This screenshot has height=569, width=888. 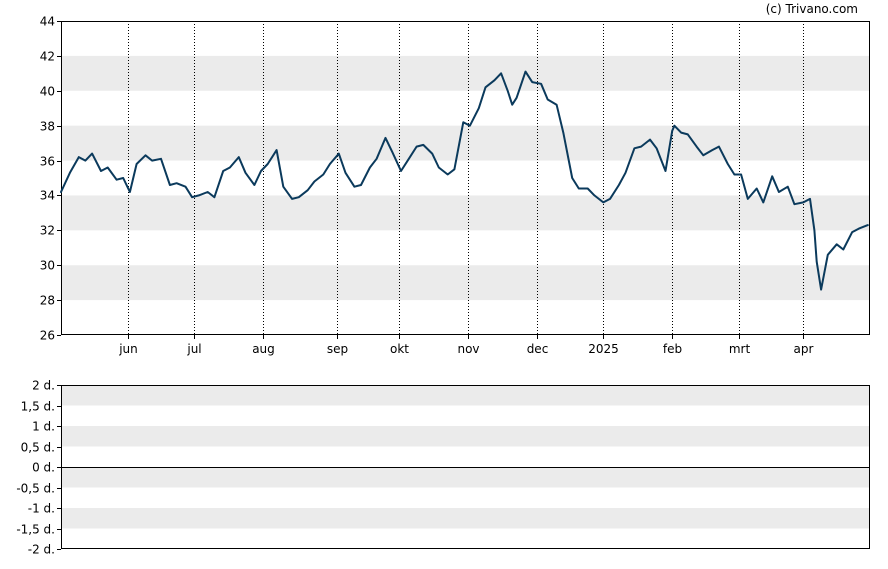 What do you see at coordinates (812, 9) in the screenshot?
I see `copyright-label: (c) Trivano.com` at bounding box center [812, 9].